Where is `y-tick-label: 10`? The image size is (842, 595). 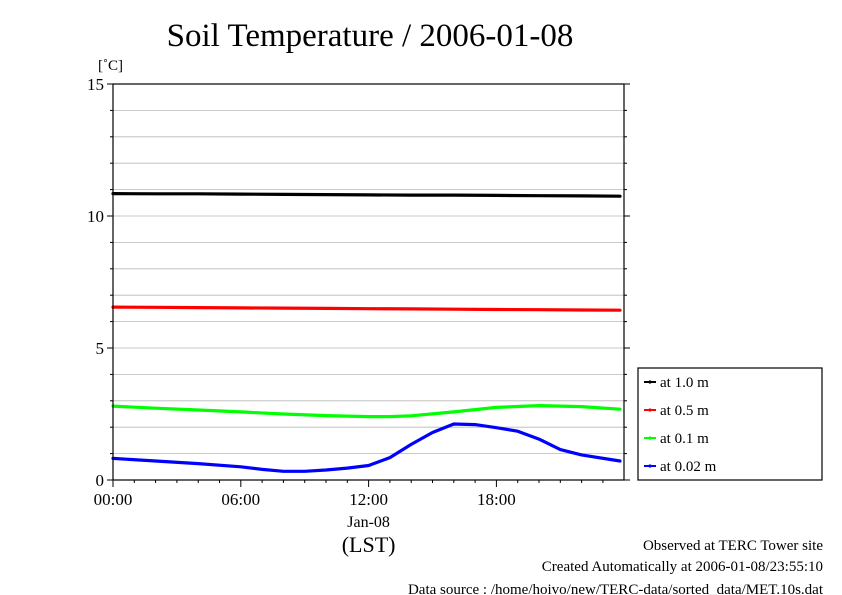
y-tick-label: 10 is located at coordinates (95, 216).